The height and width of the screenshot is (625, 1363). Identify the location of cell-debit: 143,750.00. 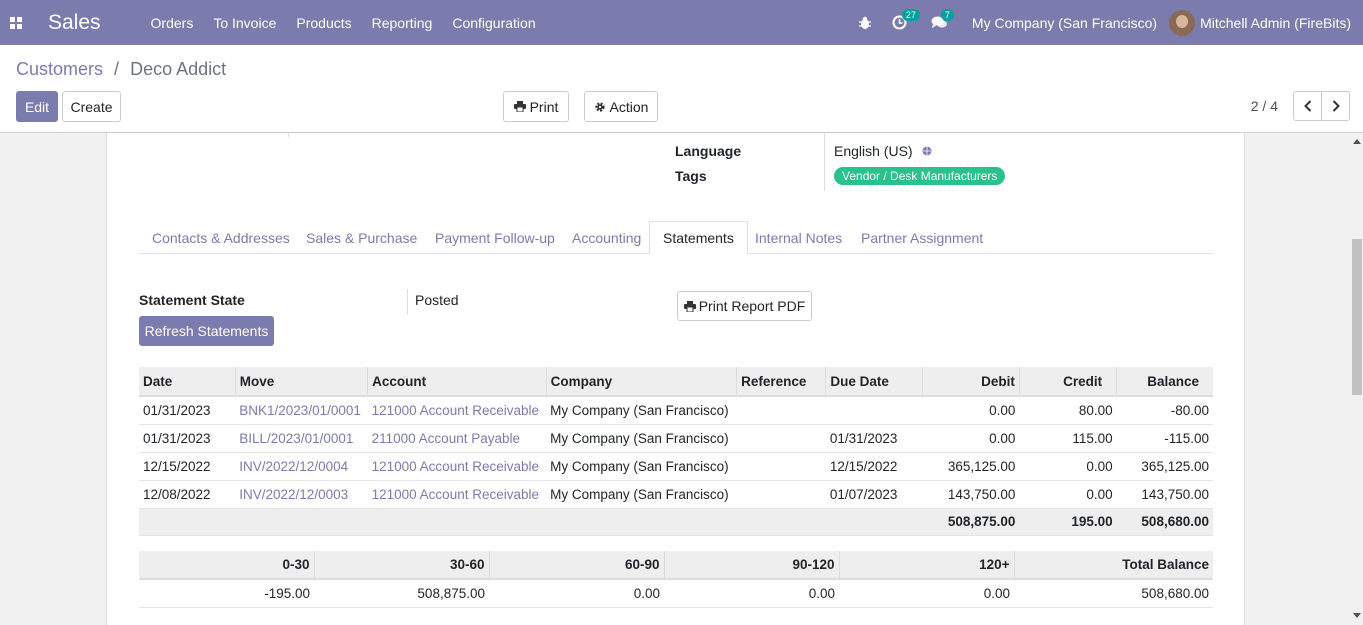
(971, 494).